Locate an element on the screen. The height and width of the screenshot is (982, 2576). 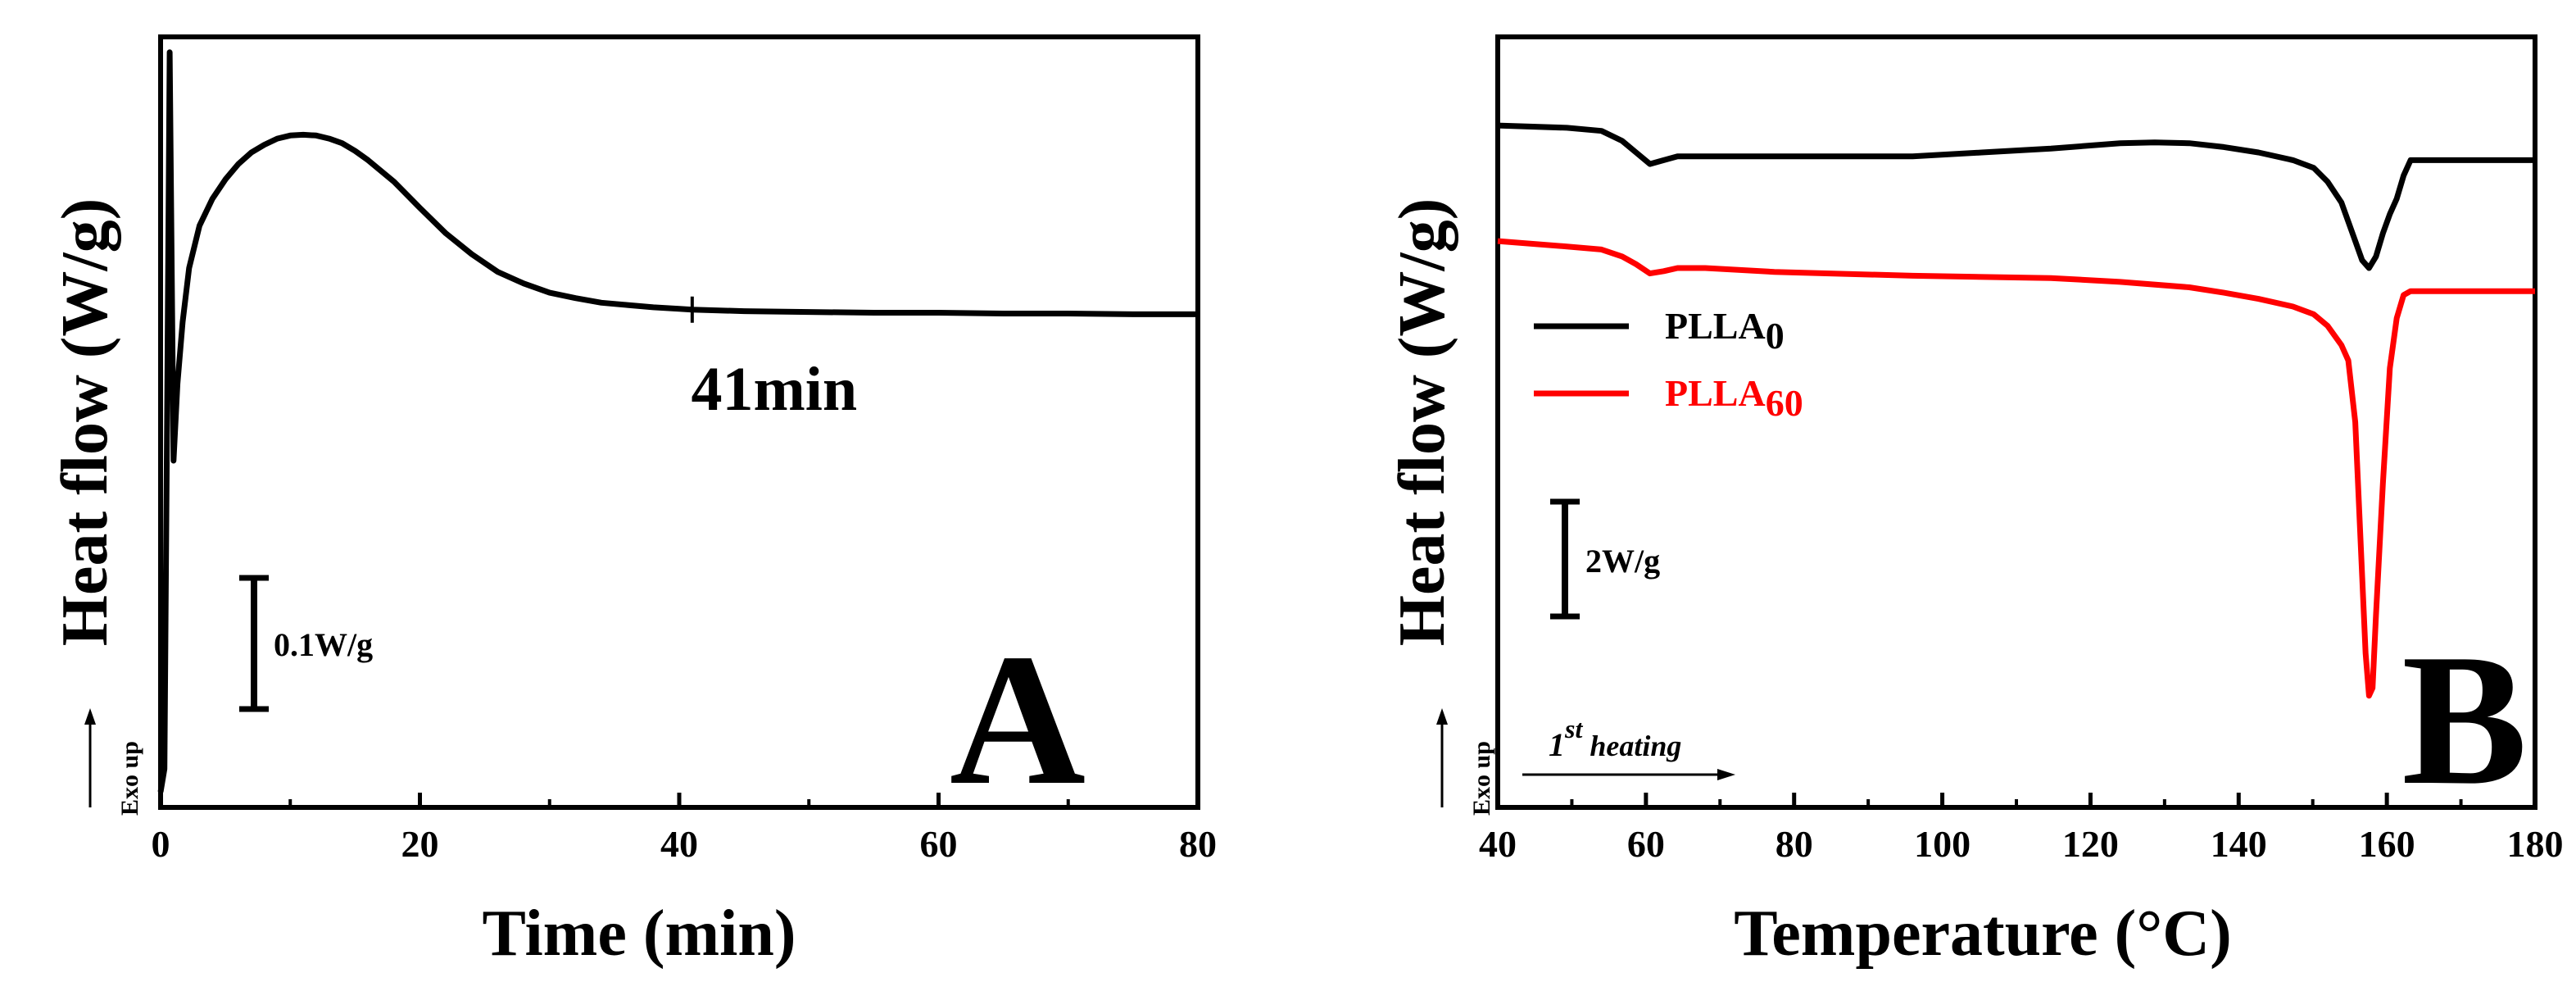
panel-b-scale-bar-label: 2W/g is located at coordinates (1622, 561).